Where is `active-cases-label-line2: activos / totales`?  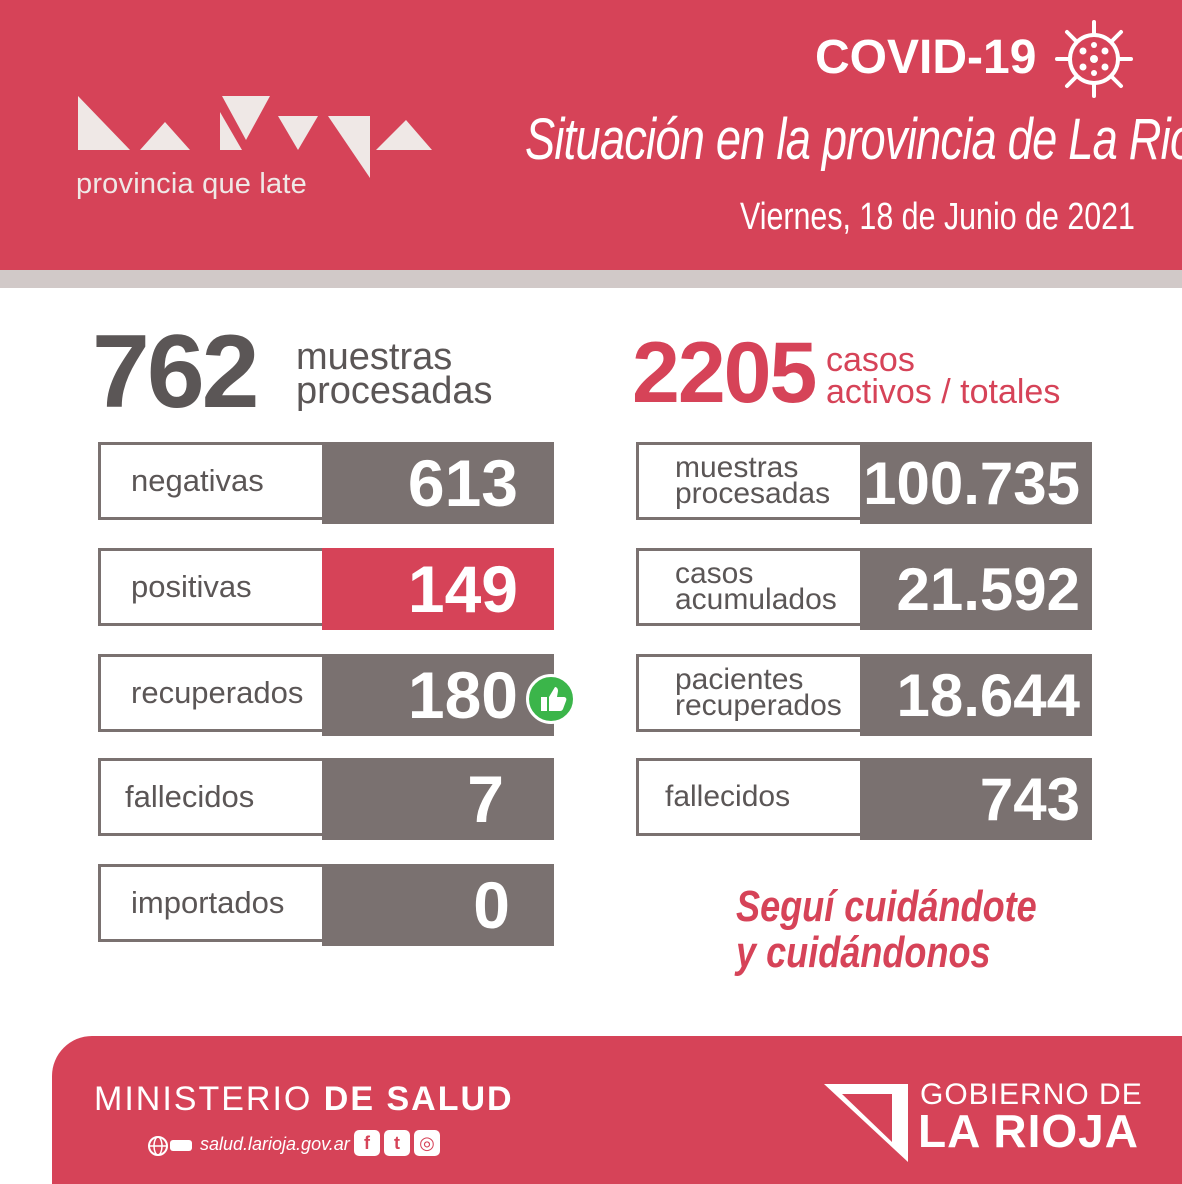
active-cases-label-line2: activos / totales is located at coordinates (943, 392).